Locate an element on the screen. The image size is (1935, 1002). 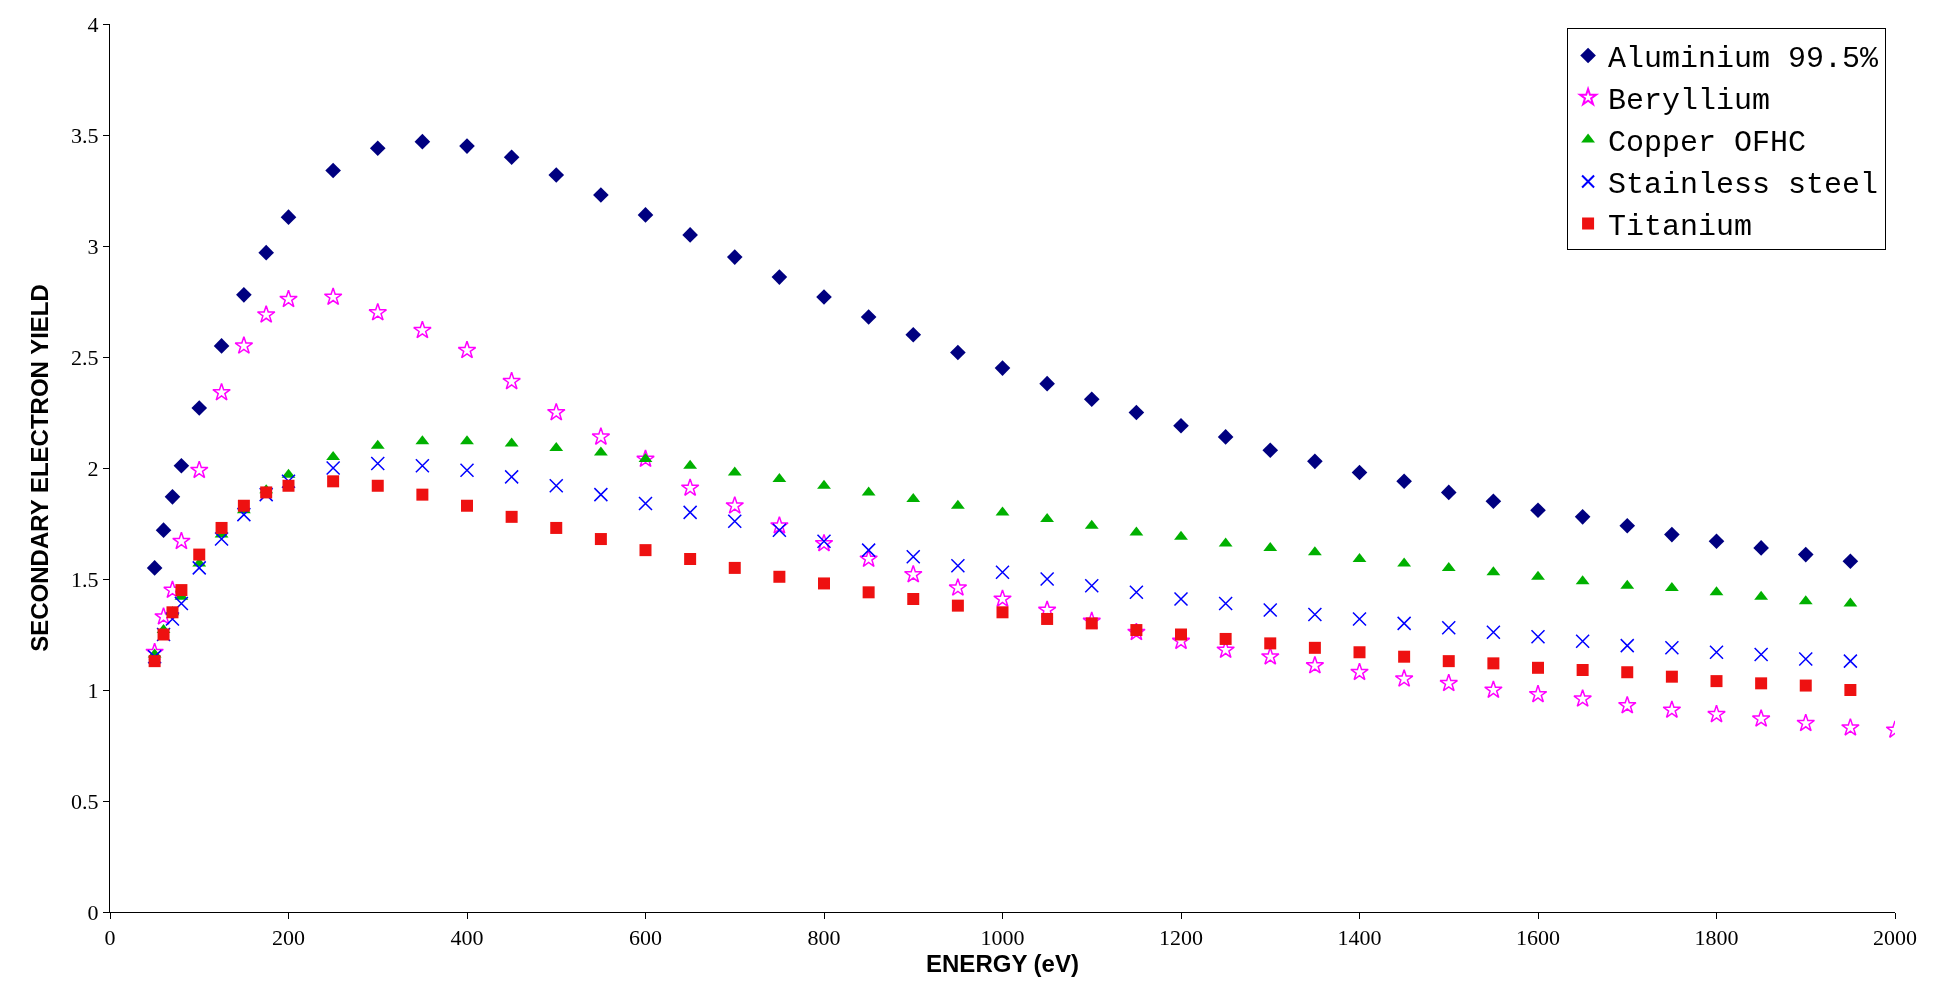
y-axis-title: SECONDARY ELECTRON YIELD is located at coordinates (40, 468).